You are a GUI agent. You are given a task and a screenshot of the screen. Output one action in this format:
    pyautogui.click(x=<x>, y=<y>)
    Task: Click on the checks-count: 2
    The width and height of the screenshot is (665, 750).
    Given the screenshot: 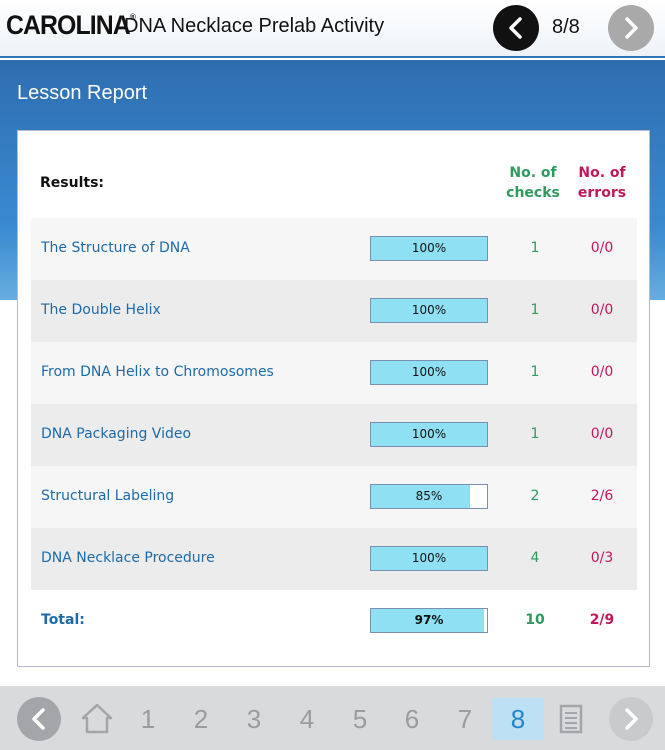 What is the action you would take?
    pyautogui.click(x=535, y=496)
    